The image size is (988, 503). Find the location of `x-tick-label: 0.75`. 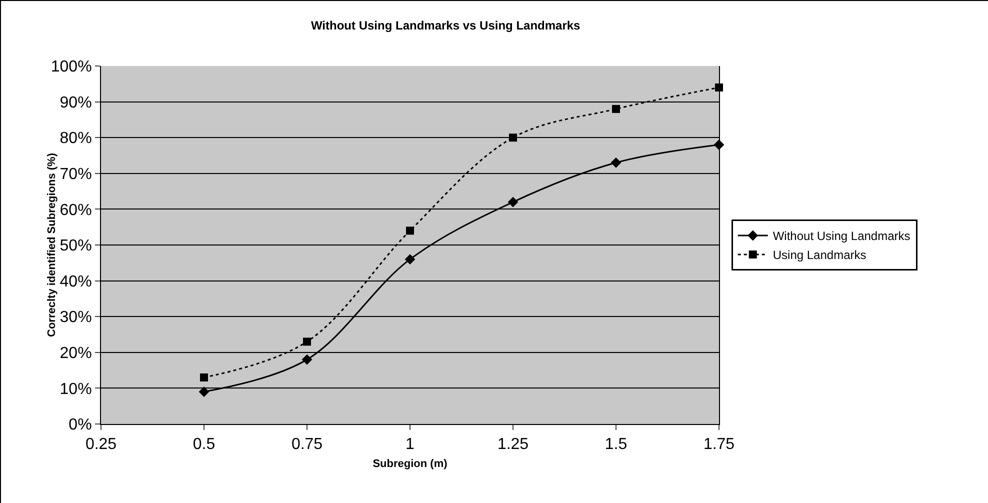

x-tick-label: 0.75 is located at coordinates (307, 445).